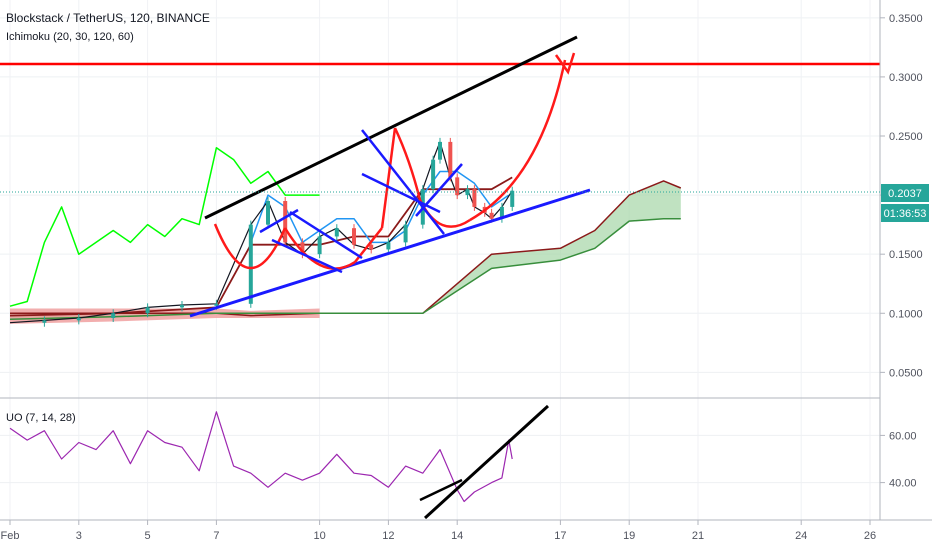 The width and height of the screenshot is (932, 550). Describe the element at coordinates (906, 314) in the screenshot. I see `price-tick-label: 0.1000` at that location.